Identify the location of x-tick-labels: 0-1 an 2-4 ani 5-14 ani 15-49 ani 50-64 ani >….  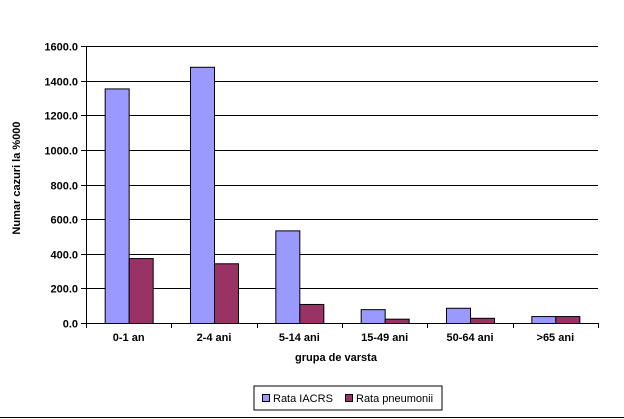
(342, 333).